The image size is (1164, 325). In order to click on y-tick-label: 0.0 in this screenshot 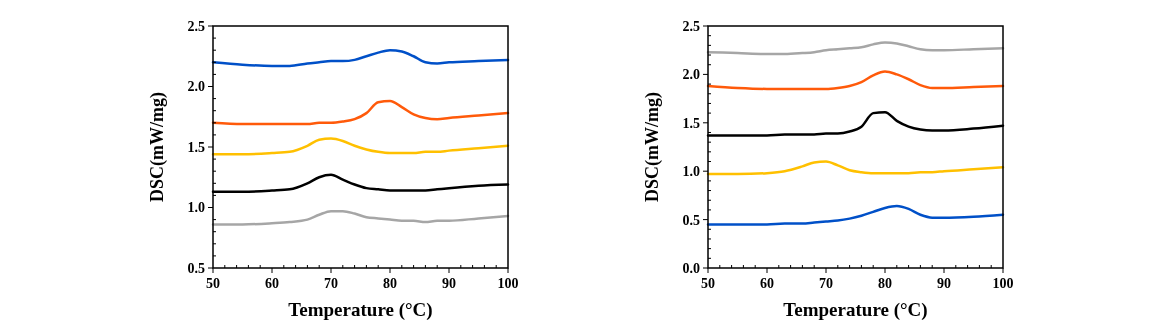, I will do `click(691, 268)`.